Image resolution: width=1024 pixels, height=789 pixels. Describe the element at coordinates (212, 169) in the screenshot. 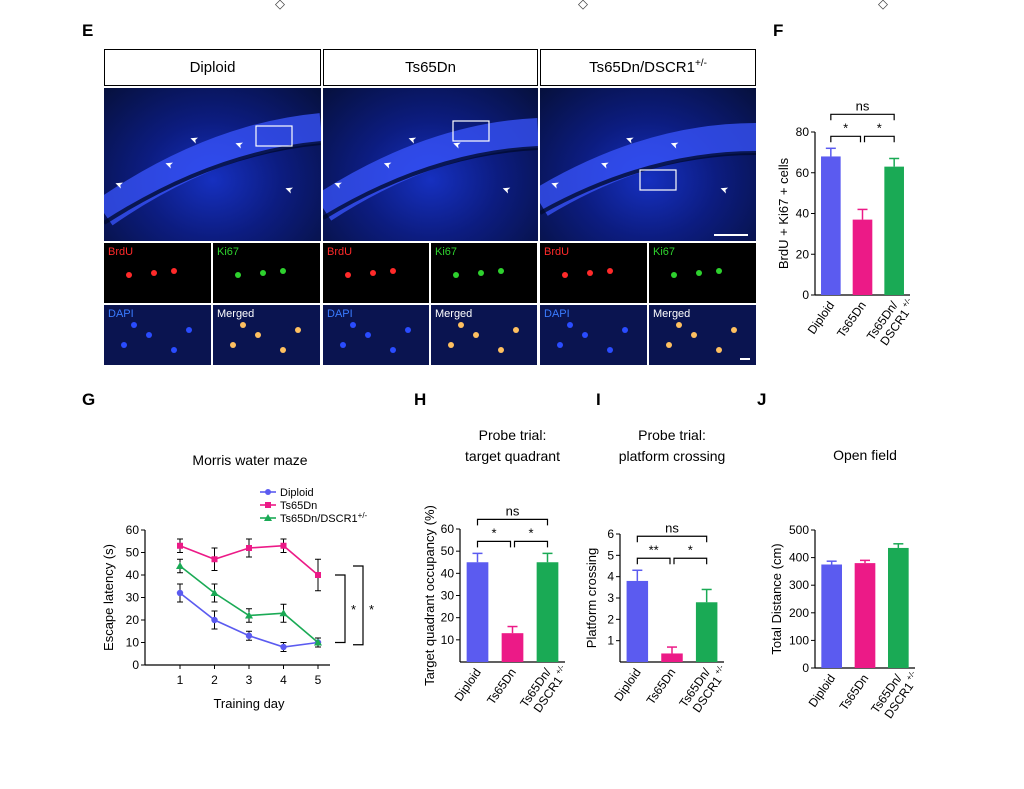

I see `dentate-gyrus-layer: ➤ ➤ ➤ ➤ ➤` at that location.